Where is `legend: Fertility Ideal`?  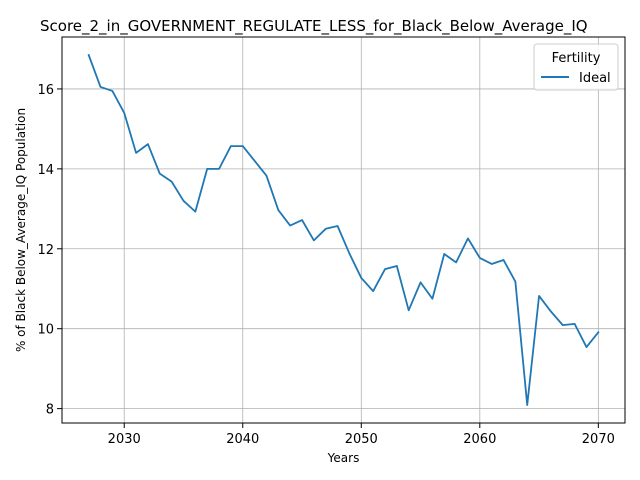 legend: Fertility Ideal is located at coordinates (576, 67).